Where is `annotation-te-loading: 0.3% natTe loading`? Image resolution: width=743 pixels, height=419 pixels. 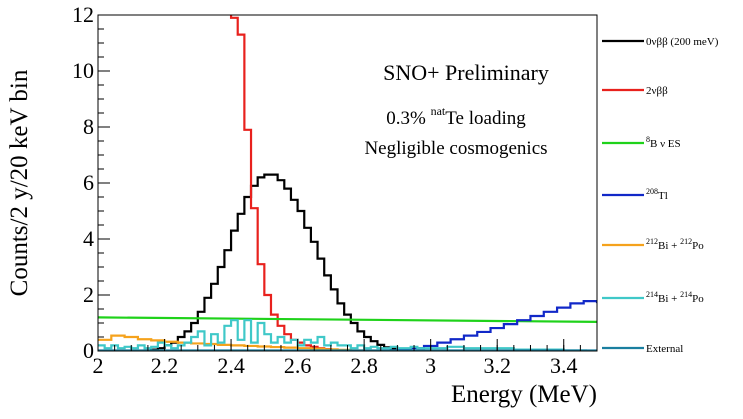
annotation-te-loading: 0.3% natTe loading is located at coordinates (456, 116).